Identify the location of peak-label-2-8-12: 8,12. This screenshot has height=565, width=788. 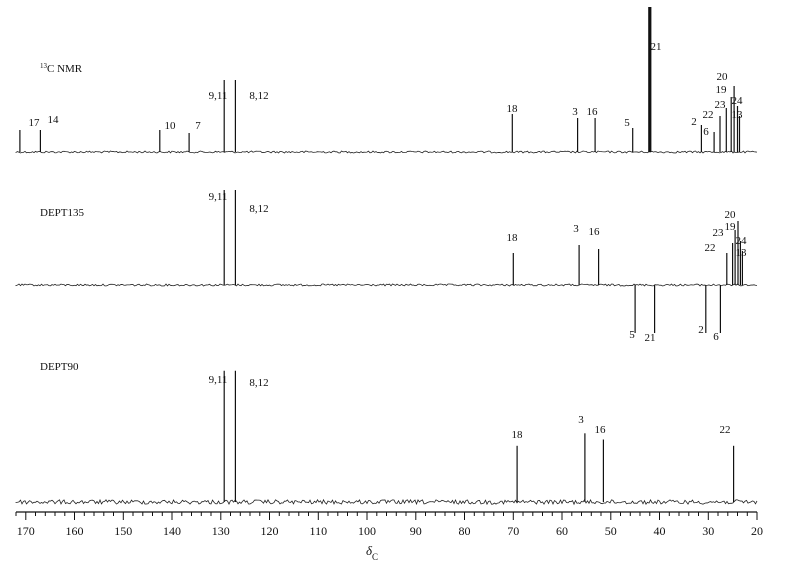
(258, 209).